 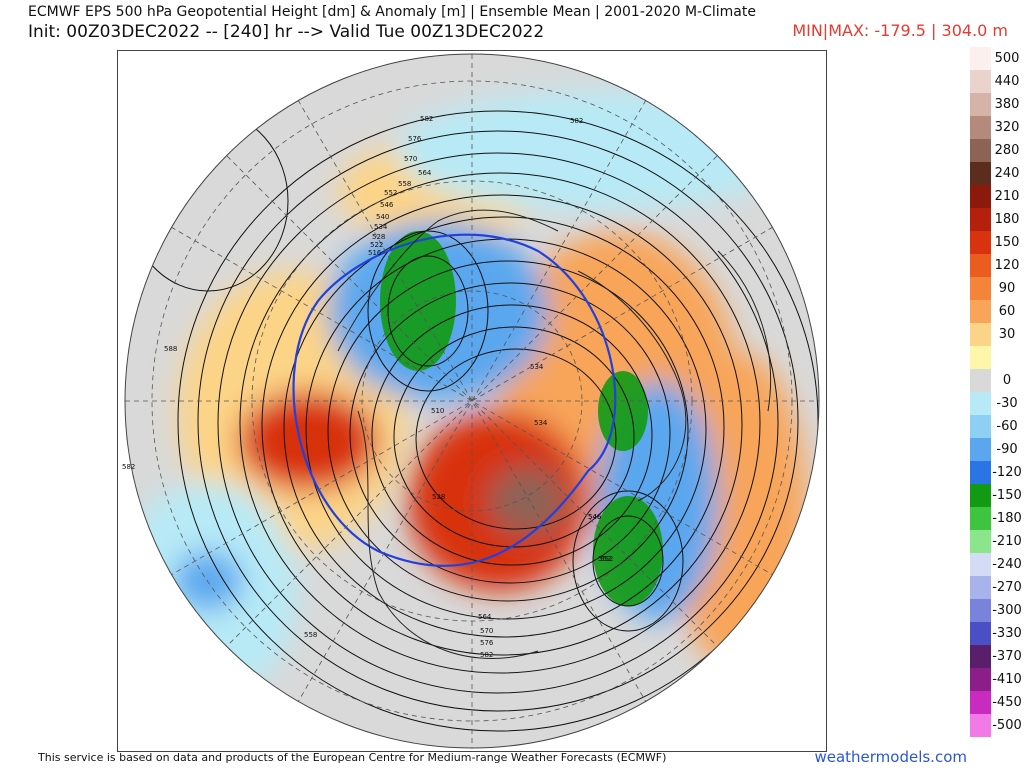 I want to click on contour-label: 516, so click(x=375, y=253).